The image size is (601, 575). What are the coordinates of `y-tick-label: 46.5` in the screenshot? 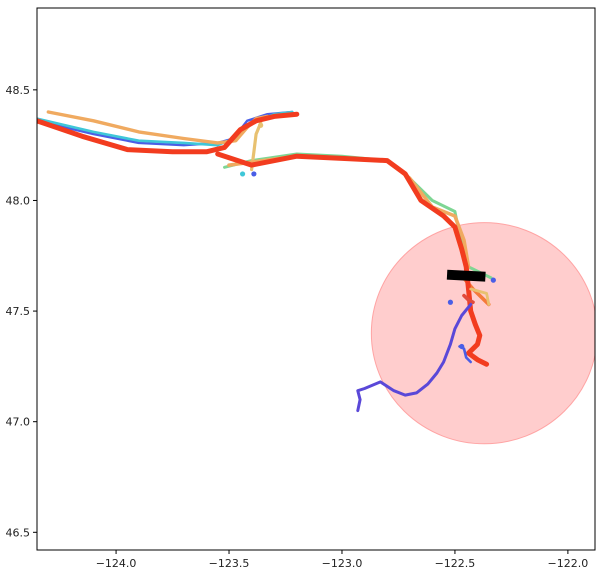 It's located at (18, 532).